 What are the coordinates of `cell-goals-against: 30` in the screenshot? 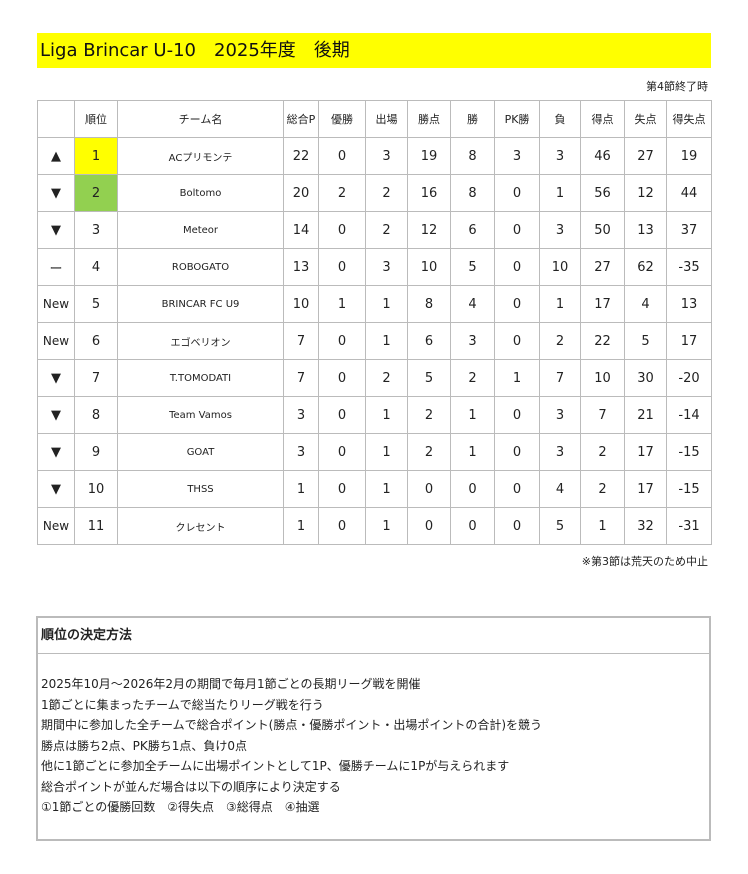 It's located at (645, 378).